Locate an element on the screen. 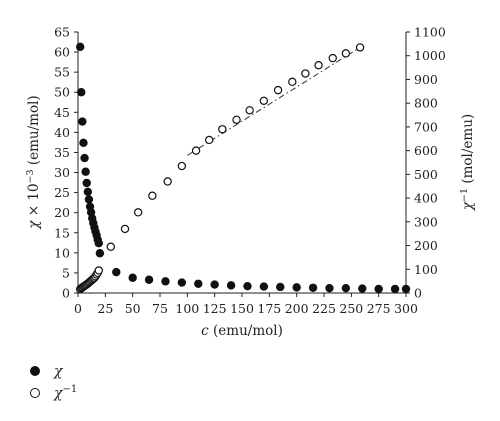  y-right-tick-label: 600 is located at coordinates (426, 150).